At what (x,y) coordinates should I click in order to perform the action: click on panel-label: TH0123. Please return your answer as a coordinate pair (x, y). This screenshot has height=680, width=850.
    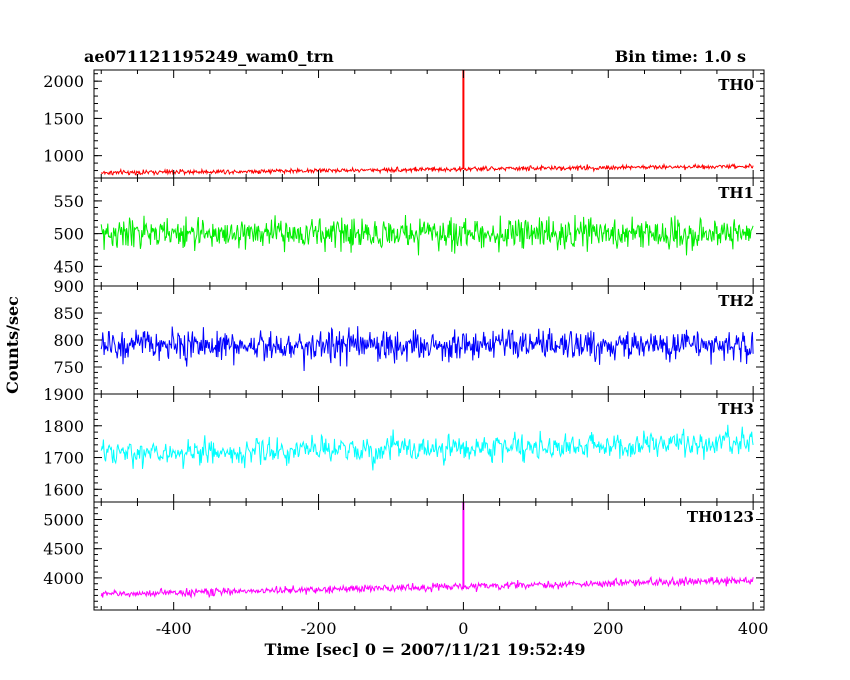
    Looking at the image, I should click on (720, 517).